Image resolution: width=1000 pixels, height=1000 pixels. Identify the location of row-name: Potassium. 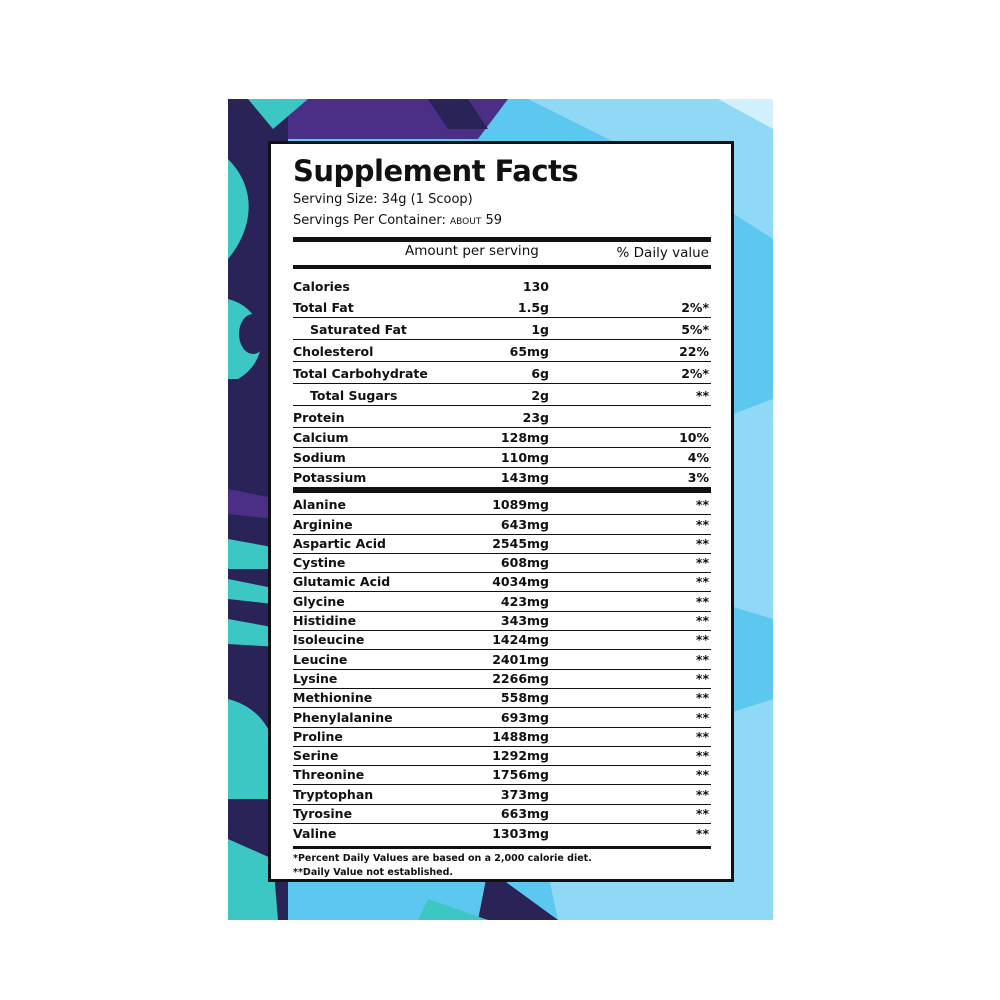
(330, 477).